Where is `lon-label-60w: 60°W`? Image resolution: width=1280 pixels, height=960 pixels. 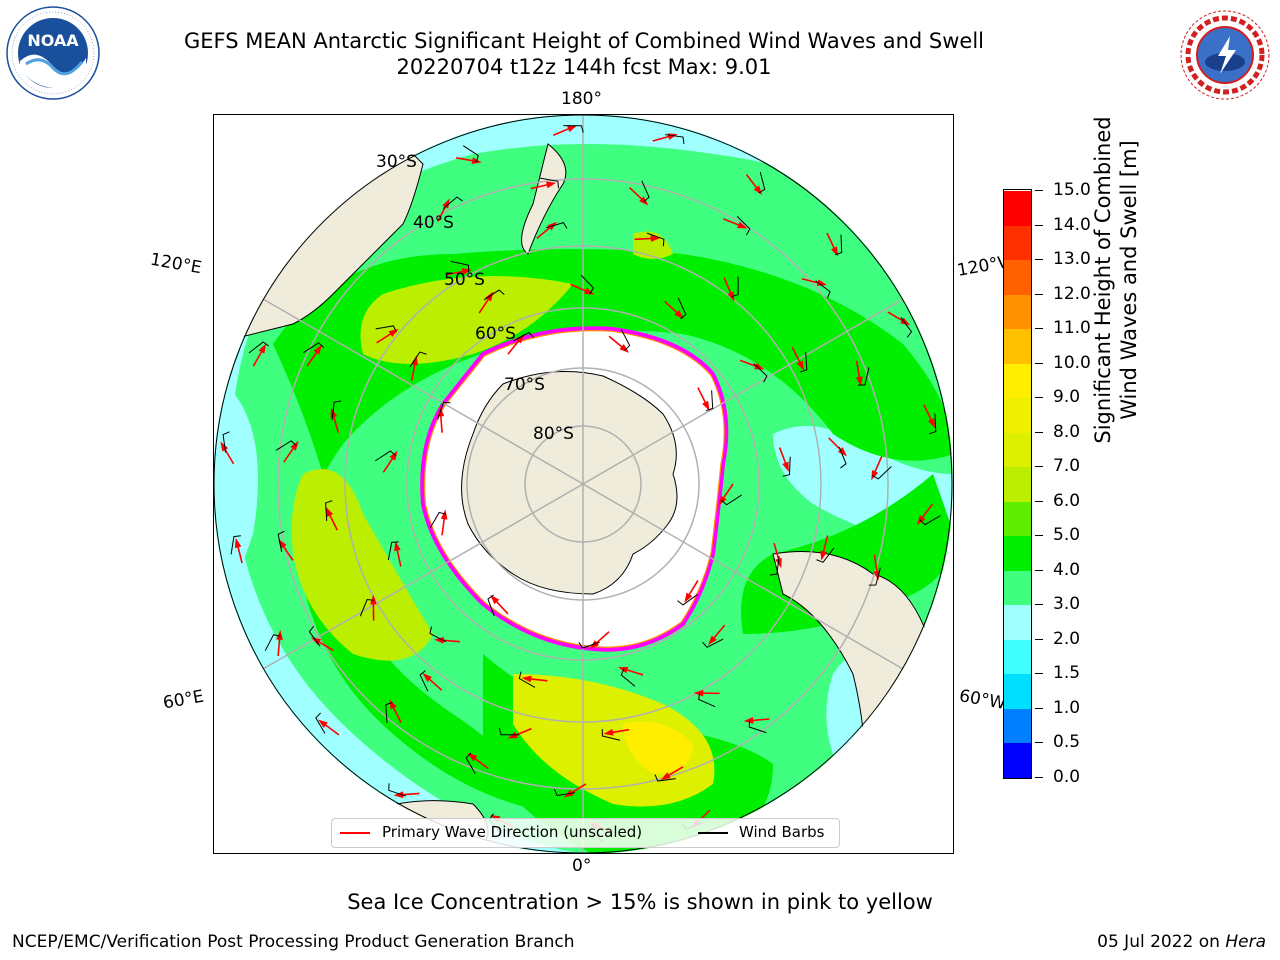 lon-label-60w: 60°W is located at coordinates (982, 700).